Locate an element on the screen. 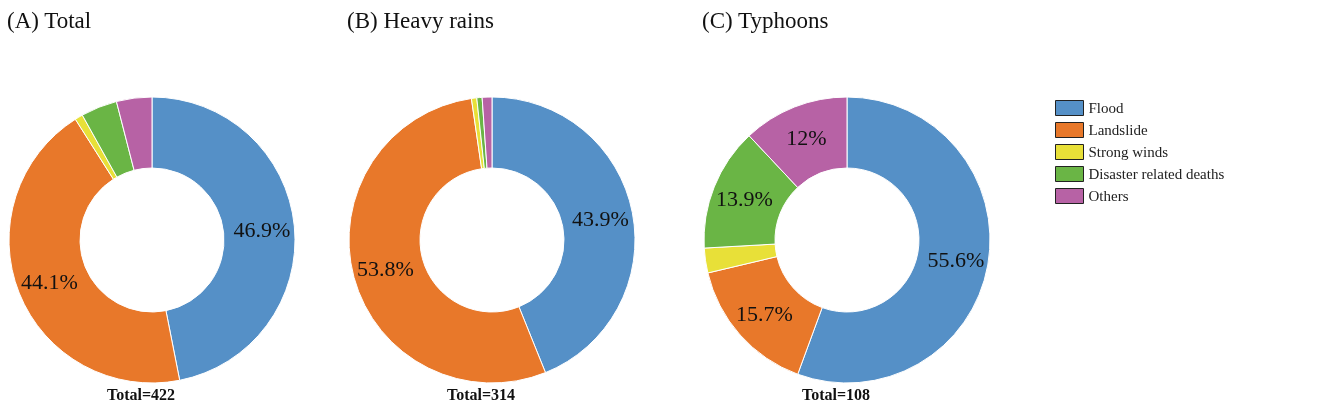 This screenshot has width=1332, height=411. data-label: 53.8% is located at coordinates (385, 269).